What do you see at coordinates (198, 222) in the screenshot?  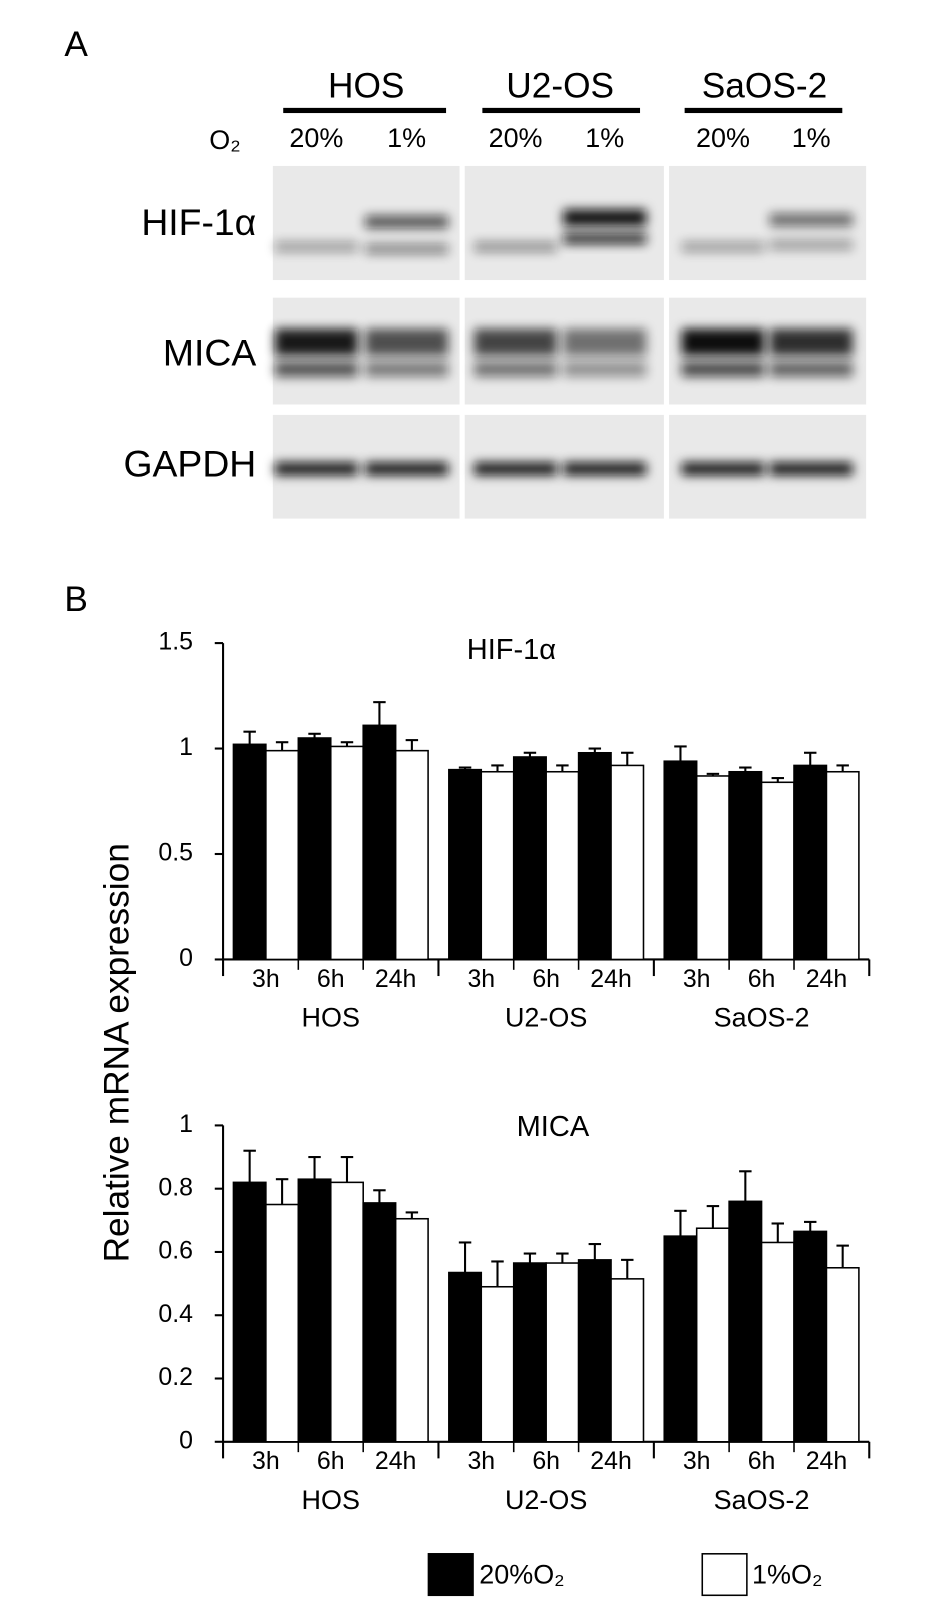 I see `protein-label: HIF-1α` at bounding box center [198, 222].